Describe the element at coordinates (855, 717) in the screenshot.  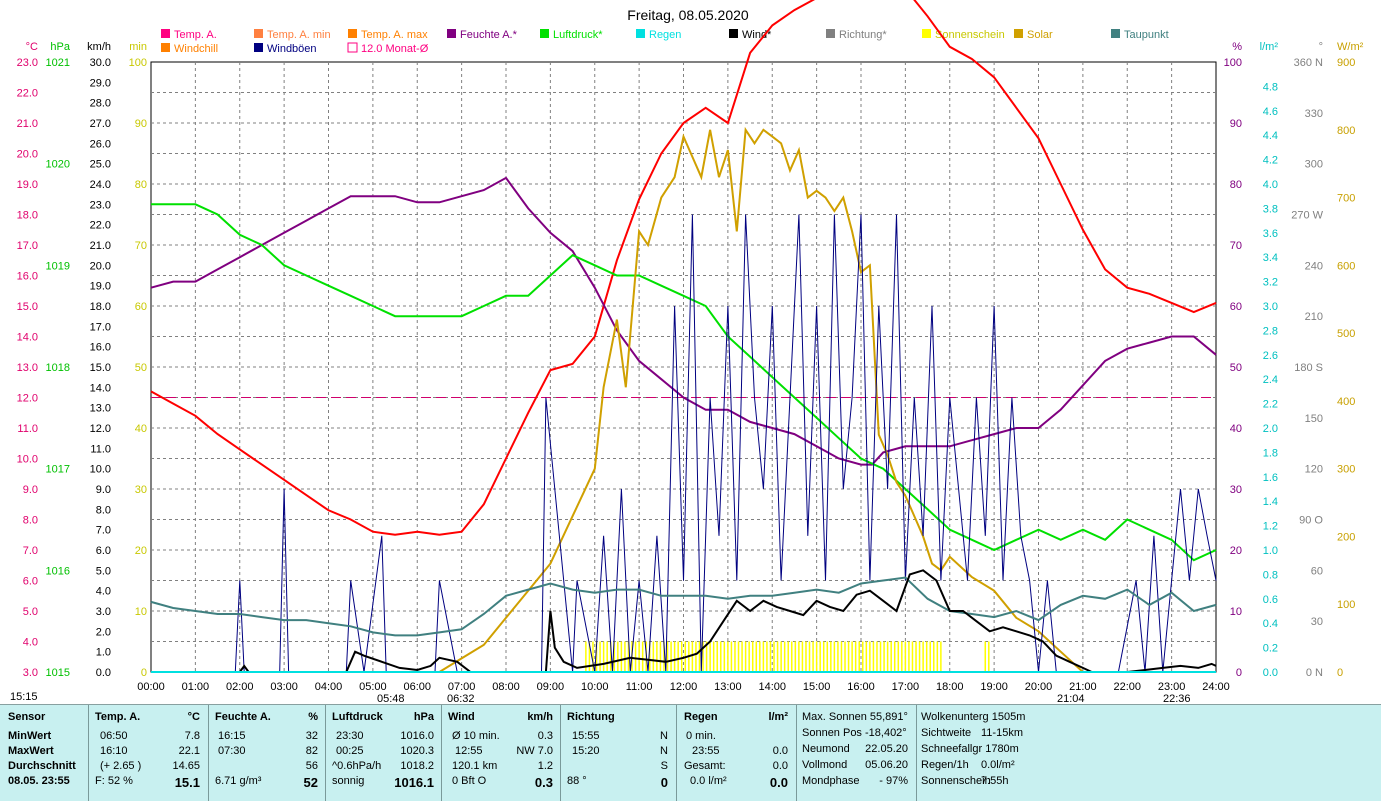
I see `max-sun-elevation: Max. Sonnen 55,891°` at that location.